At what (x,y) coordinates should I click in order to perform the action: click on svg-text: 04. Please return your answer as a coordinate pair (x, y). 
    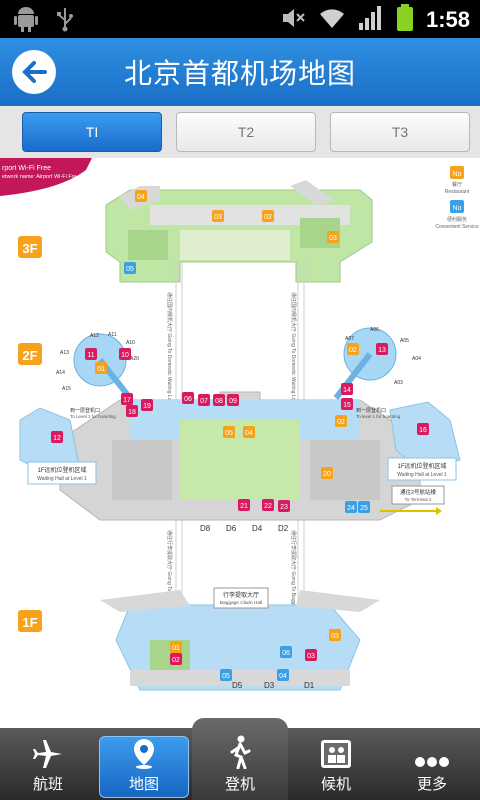
    Looking at the image, I should click on (249, 433).